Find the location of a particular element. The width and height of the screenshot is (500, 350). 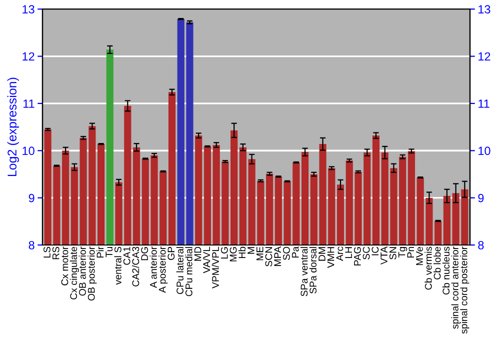

x-tick-label: LH is located at coordinates (348, 252).